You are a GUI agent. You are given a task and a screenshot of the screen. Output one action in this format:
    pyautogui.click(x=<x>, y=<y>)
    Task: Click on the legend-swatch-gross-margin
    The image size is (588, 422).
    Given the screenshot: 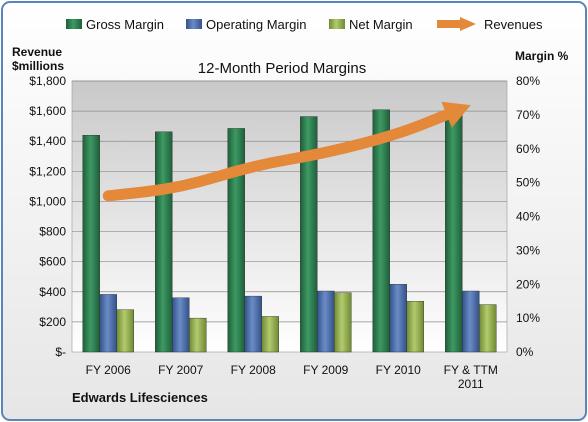 What is the action you would take?
    pyautogui.click(x=74, y=24)
    